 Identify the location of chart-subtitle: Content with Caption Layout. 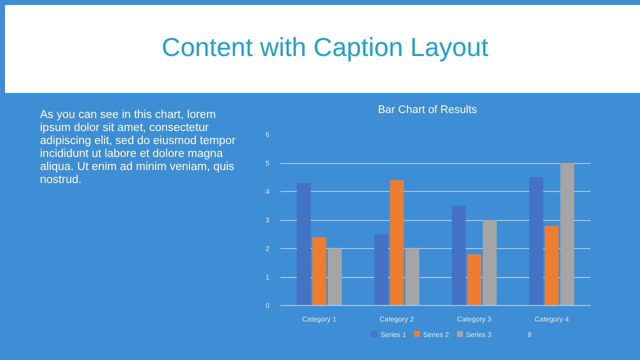
(325, 47).